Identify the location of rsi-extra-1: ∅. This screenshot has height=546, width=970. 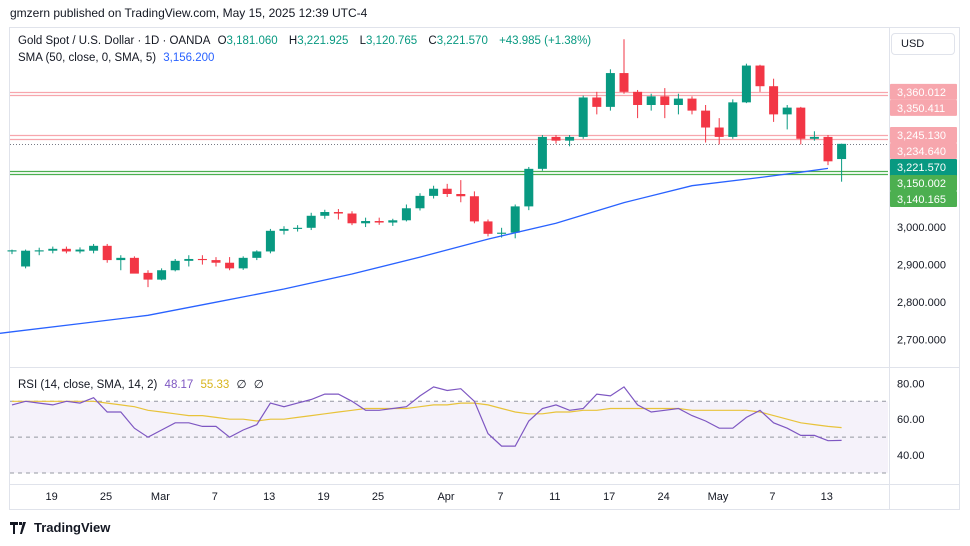
(241, 385).